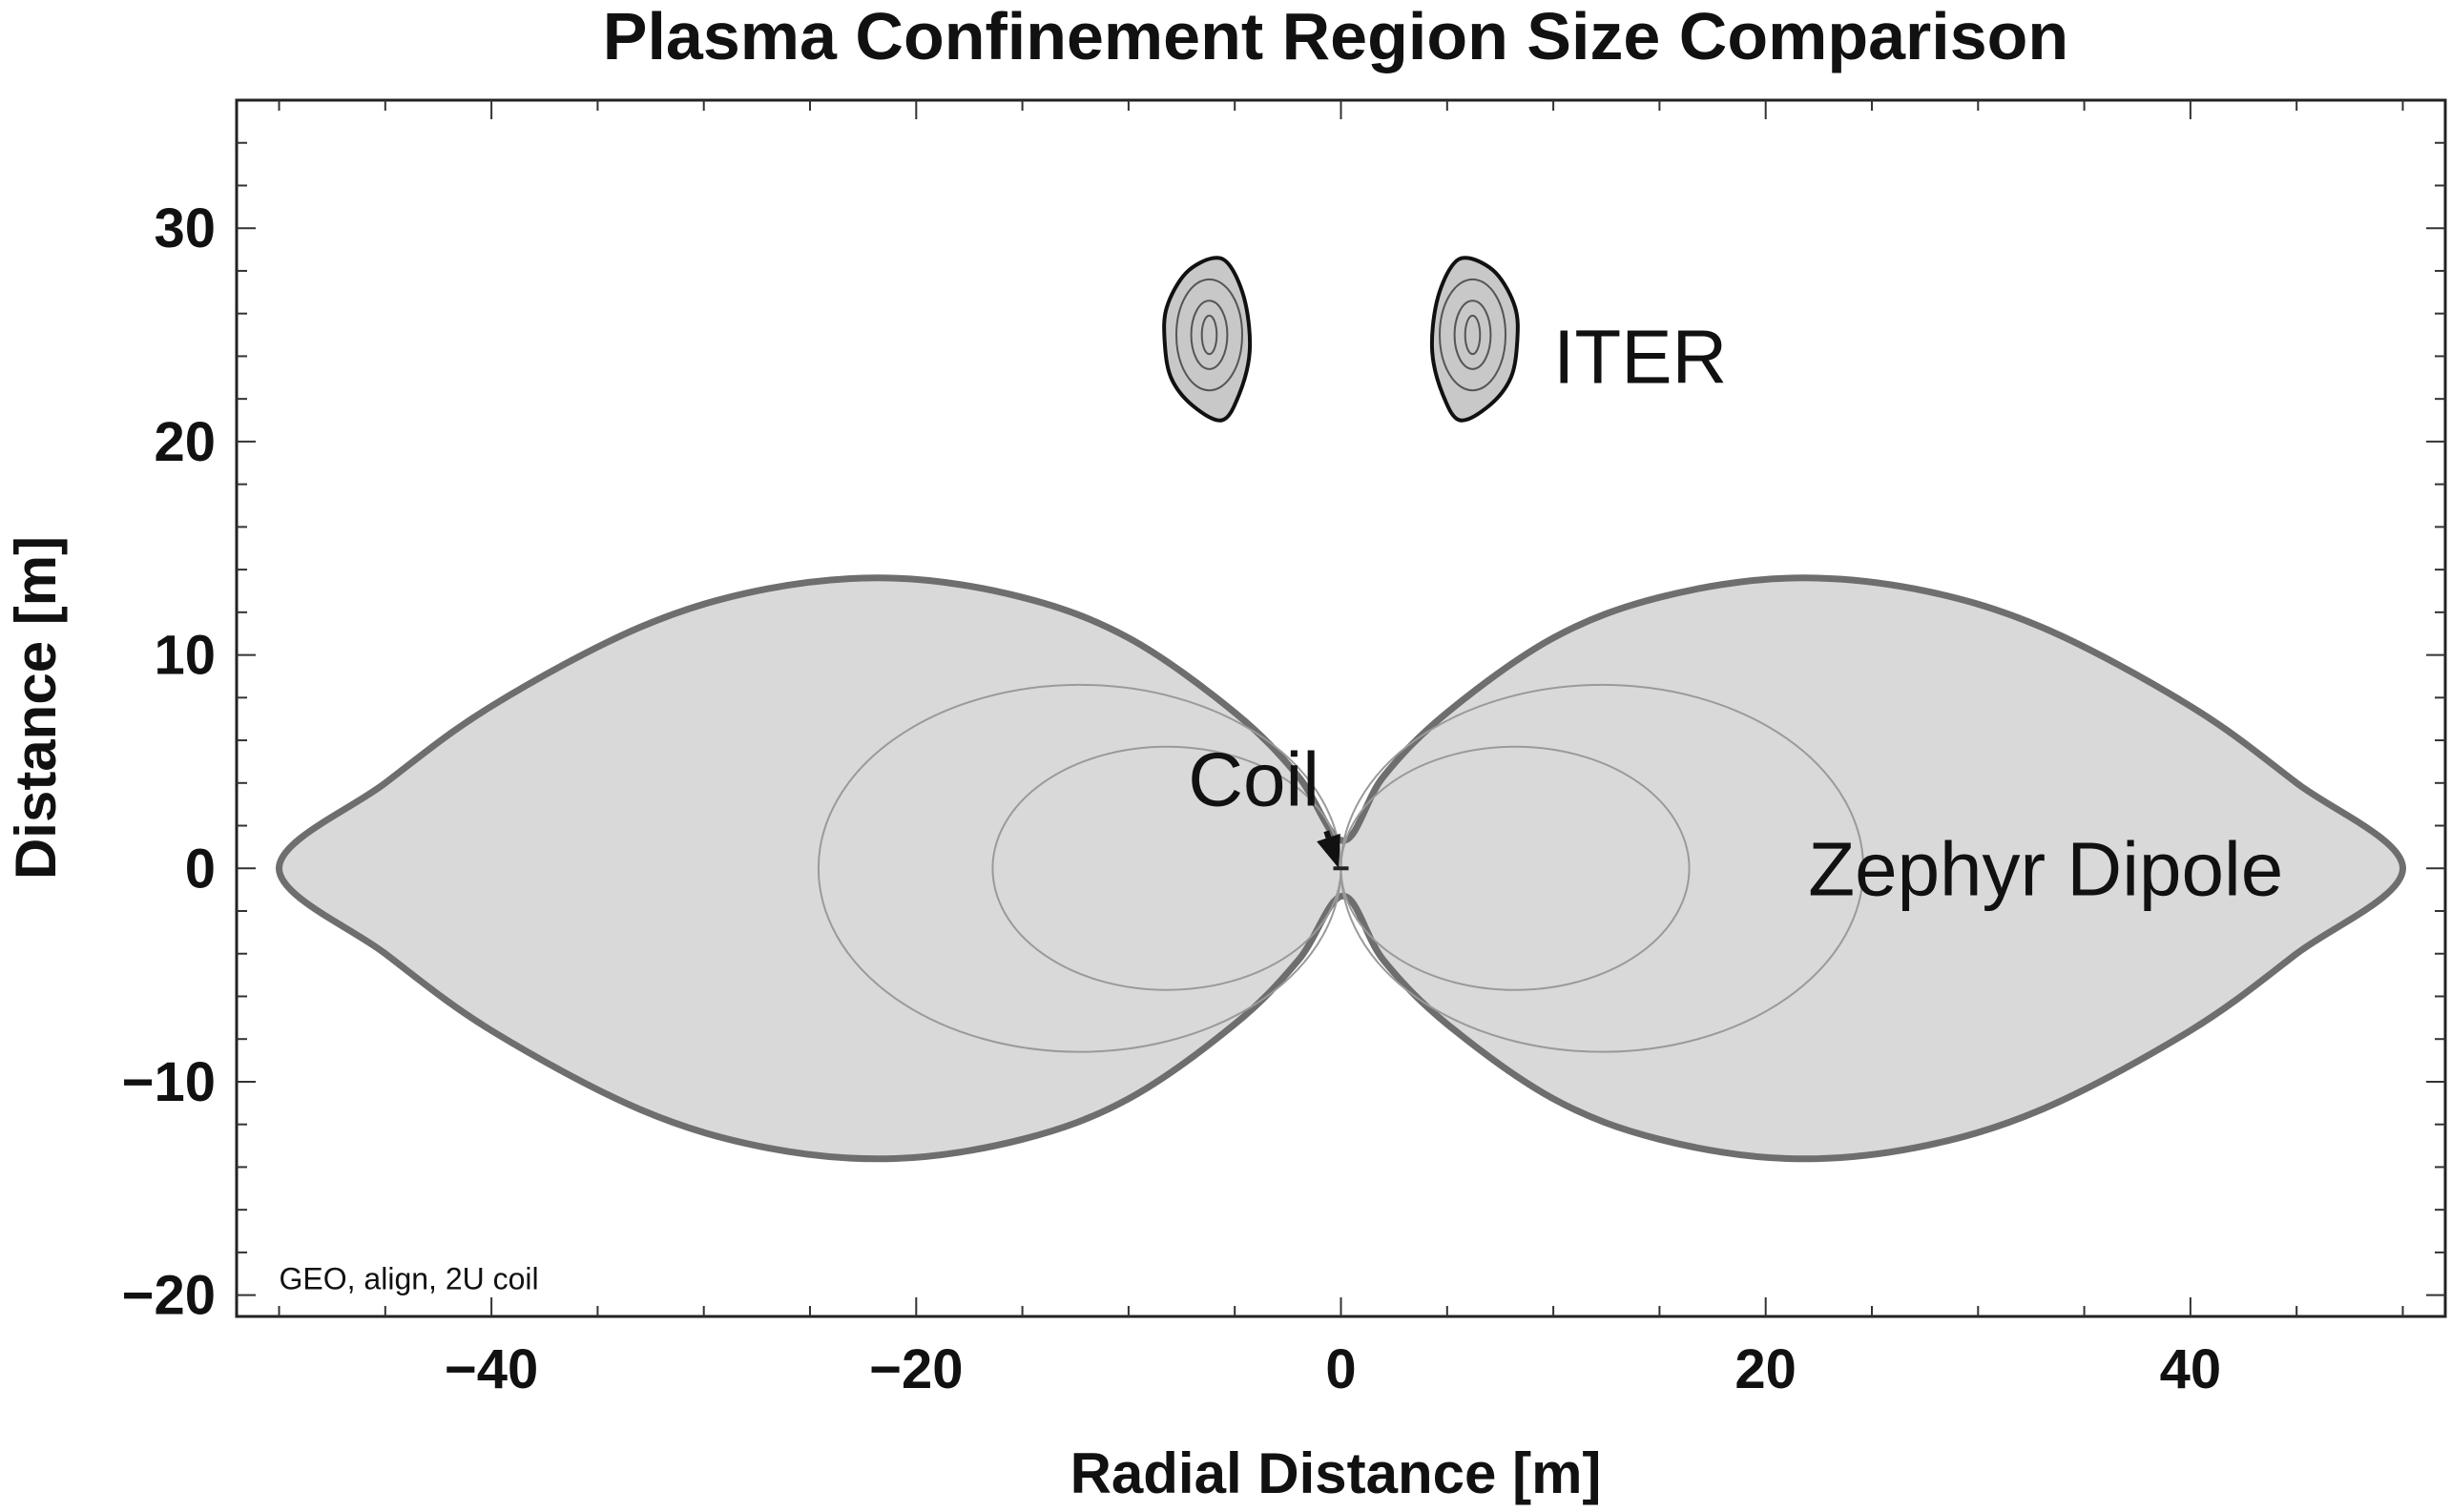 The height and width of the screenshot is (1512, 2451). I want to click on x-tick-label: 20, so click(1766, 1369).